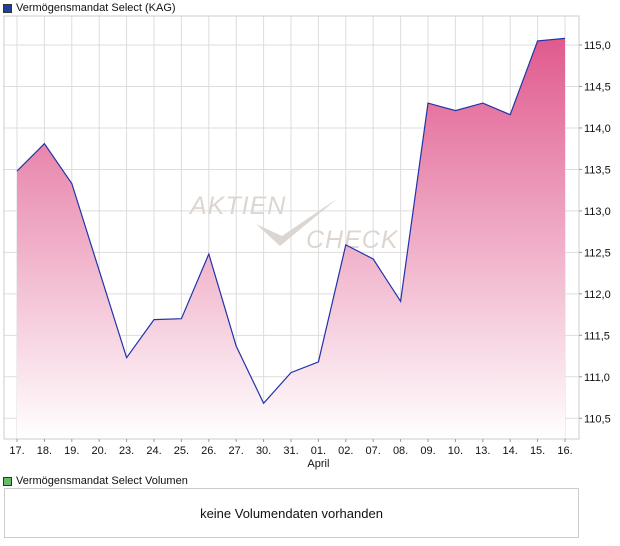 This screenshot has width=620, height=546. What do you see at coordinates (237, 206) in the screenshot?
I see `watermark-text-aktien: AKTIEN` at bounding box center [237, 206].